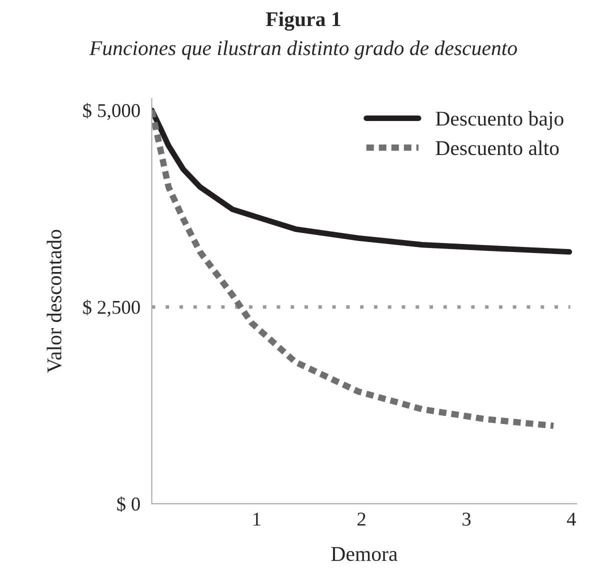 This screenshot has height=579, width=607. Describe the element at coordinates (111, 308) in the screenshot. I see `y-tick-label: $ 2,500` at that location.